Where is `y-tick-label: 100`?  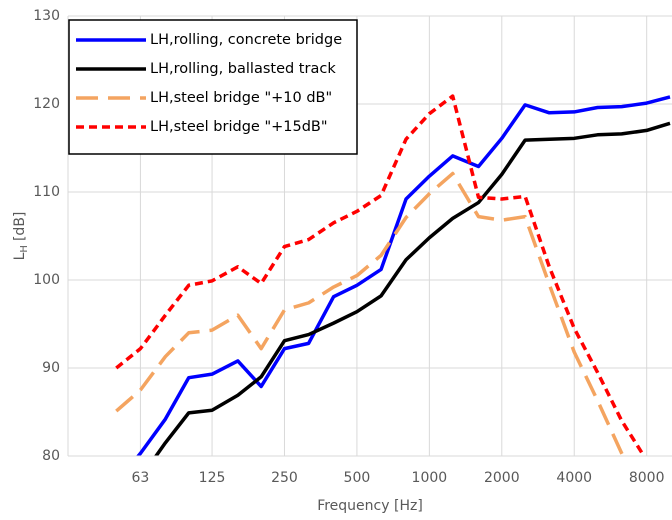
y-tick-label: 100 is located at coordinates (46, 280).